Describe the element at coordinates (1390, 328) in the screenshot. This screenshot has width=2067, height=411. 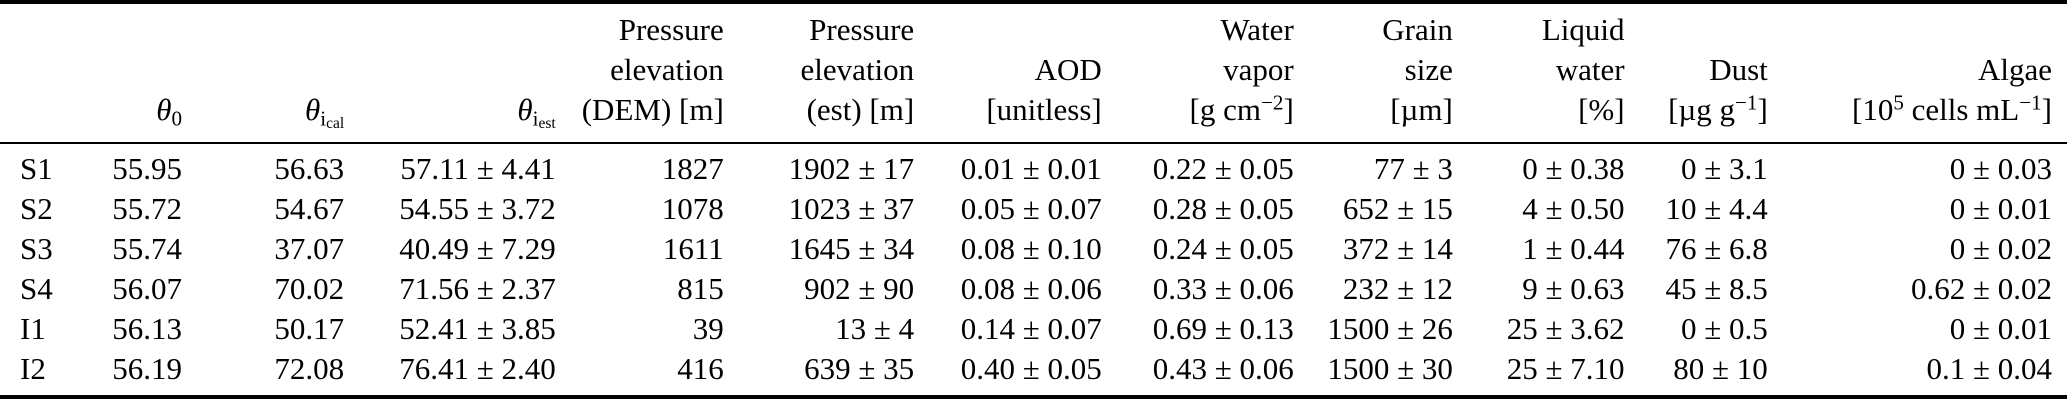
I see `cell-grain_size: 1500 ± 26` at that location.